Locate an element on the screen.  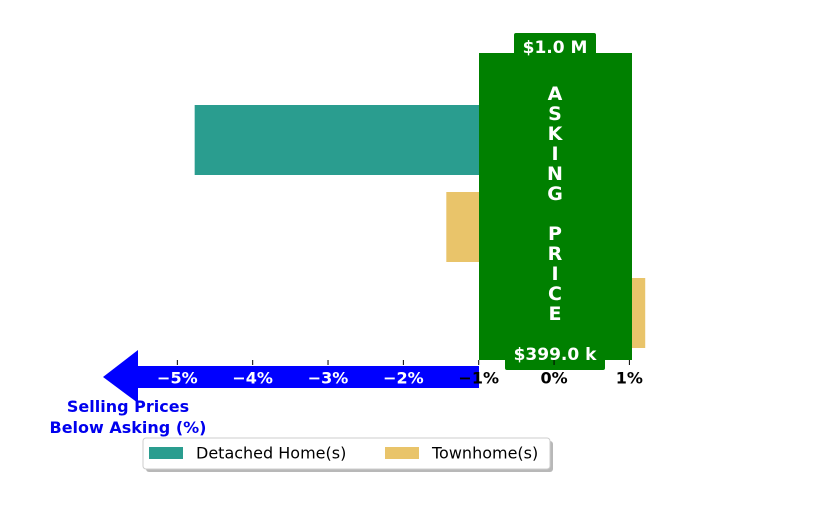
x-axis-label: Selling Prices Below Asking (%) is located at coordinates (128, 417).